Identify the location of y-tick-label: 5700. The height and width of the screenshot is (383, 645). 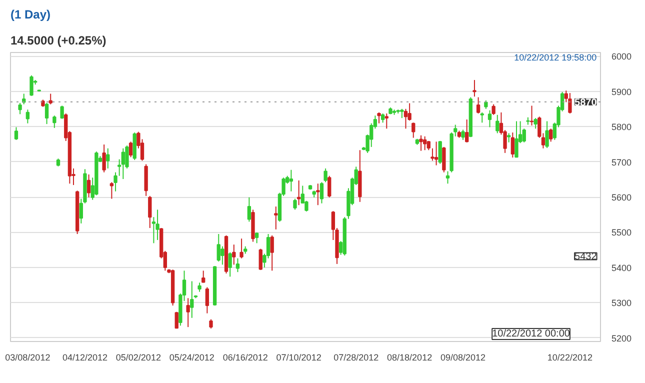
(622, 162).